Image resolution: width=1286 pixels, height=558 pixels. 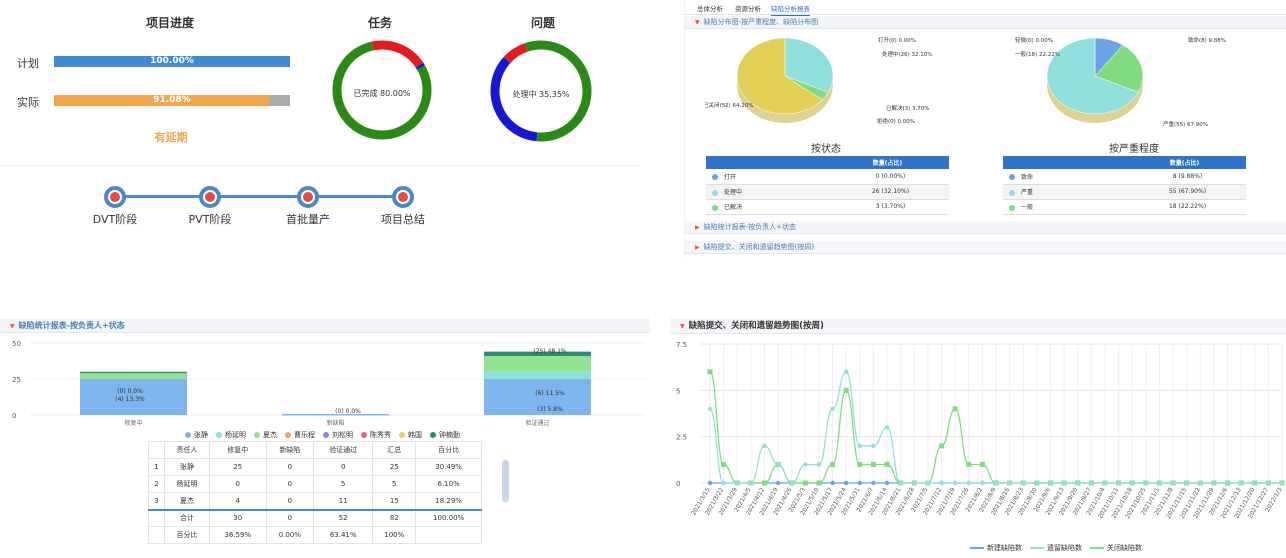 What do you see at coordinates (1027, 207) in the screenshot?
I see `severity-row-label: 一般` at bounding box center [1027, 207].